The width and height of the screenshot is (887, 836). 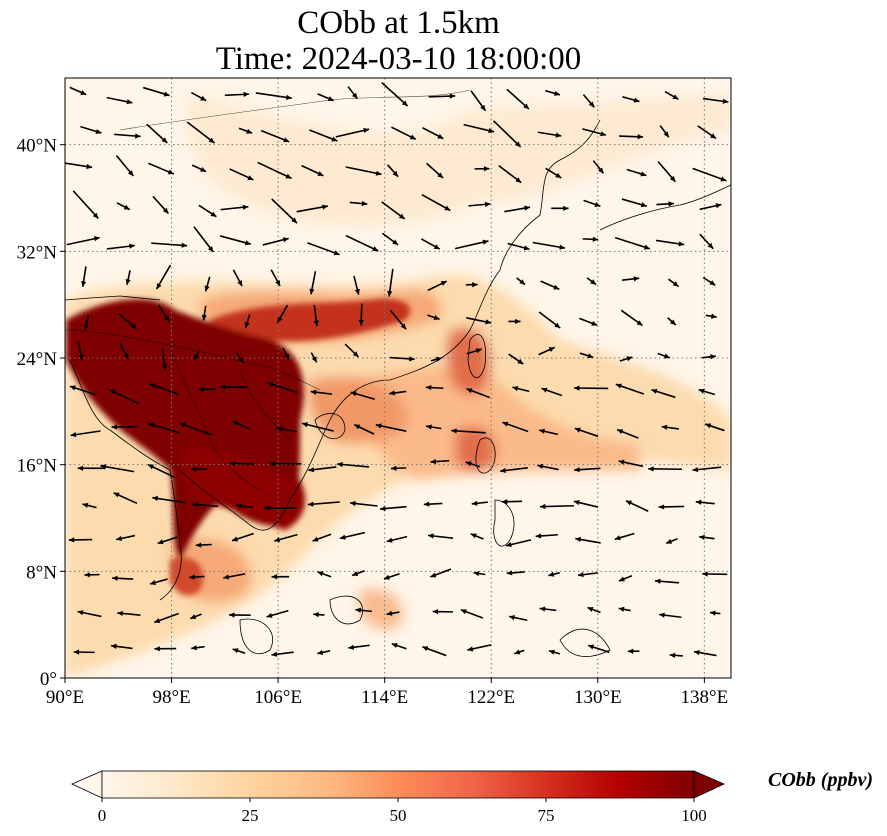 I want to click on lon-tick-label: 130°E, so click(x=598, y=697).